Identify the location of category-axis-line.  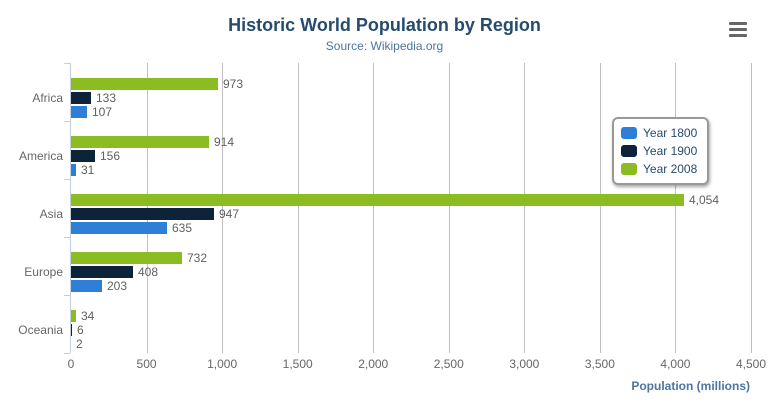
(70, 208).